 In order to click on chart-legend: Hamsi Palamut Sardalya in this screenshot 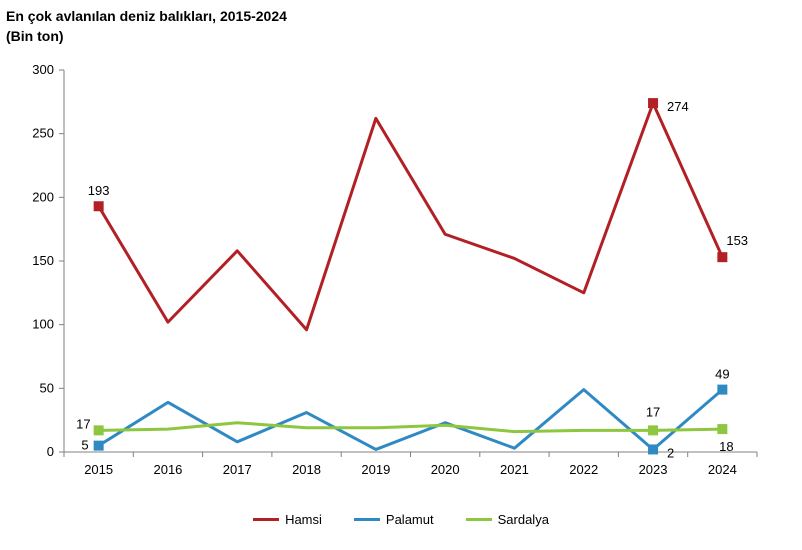, I will do `click(401, 519)`.